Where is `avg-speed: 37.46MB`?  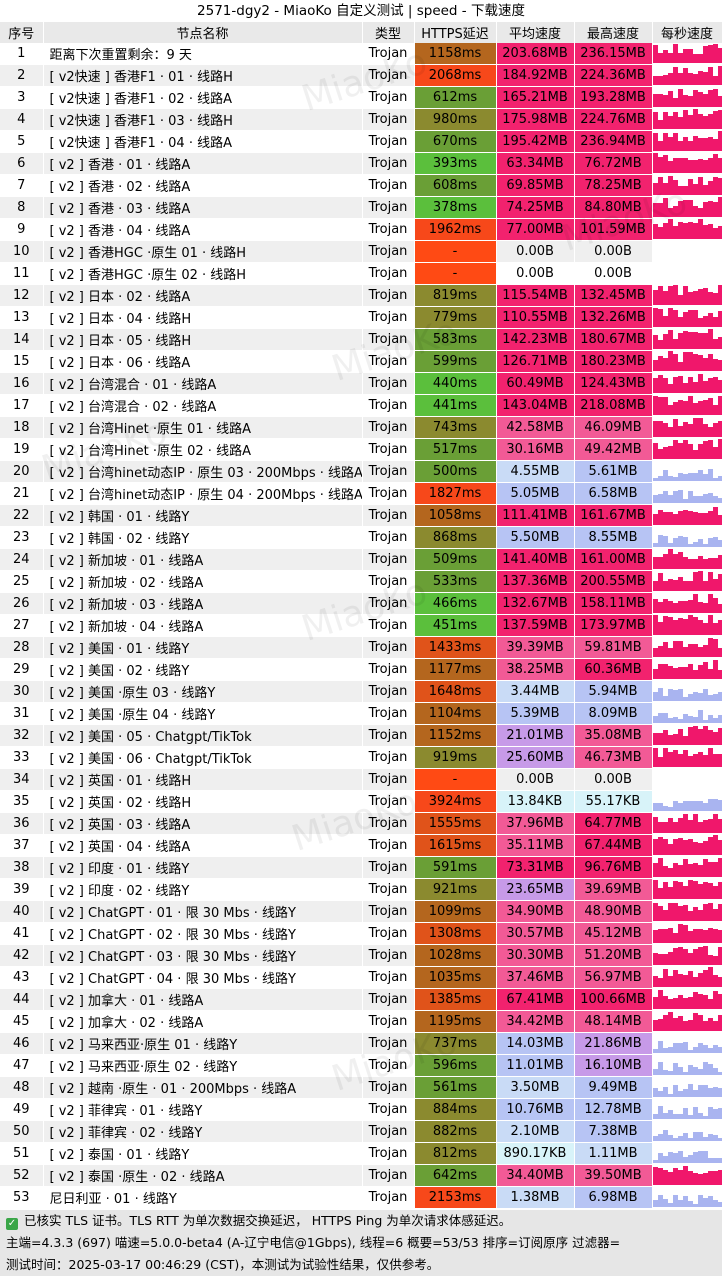
avg-speed: 37.46MB is located at coordinates (535, 977).